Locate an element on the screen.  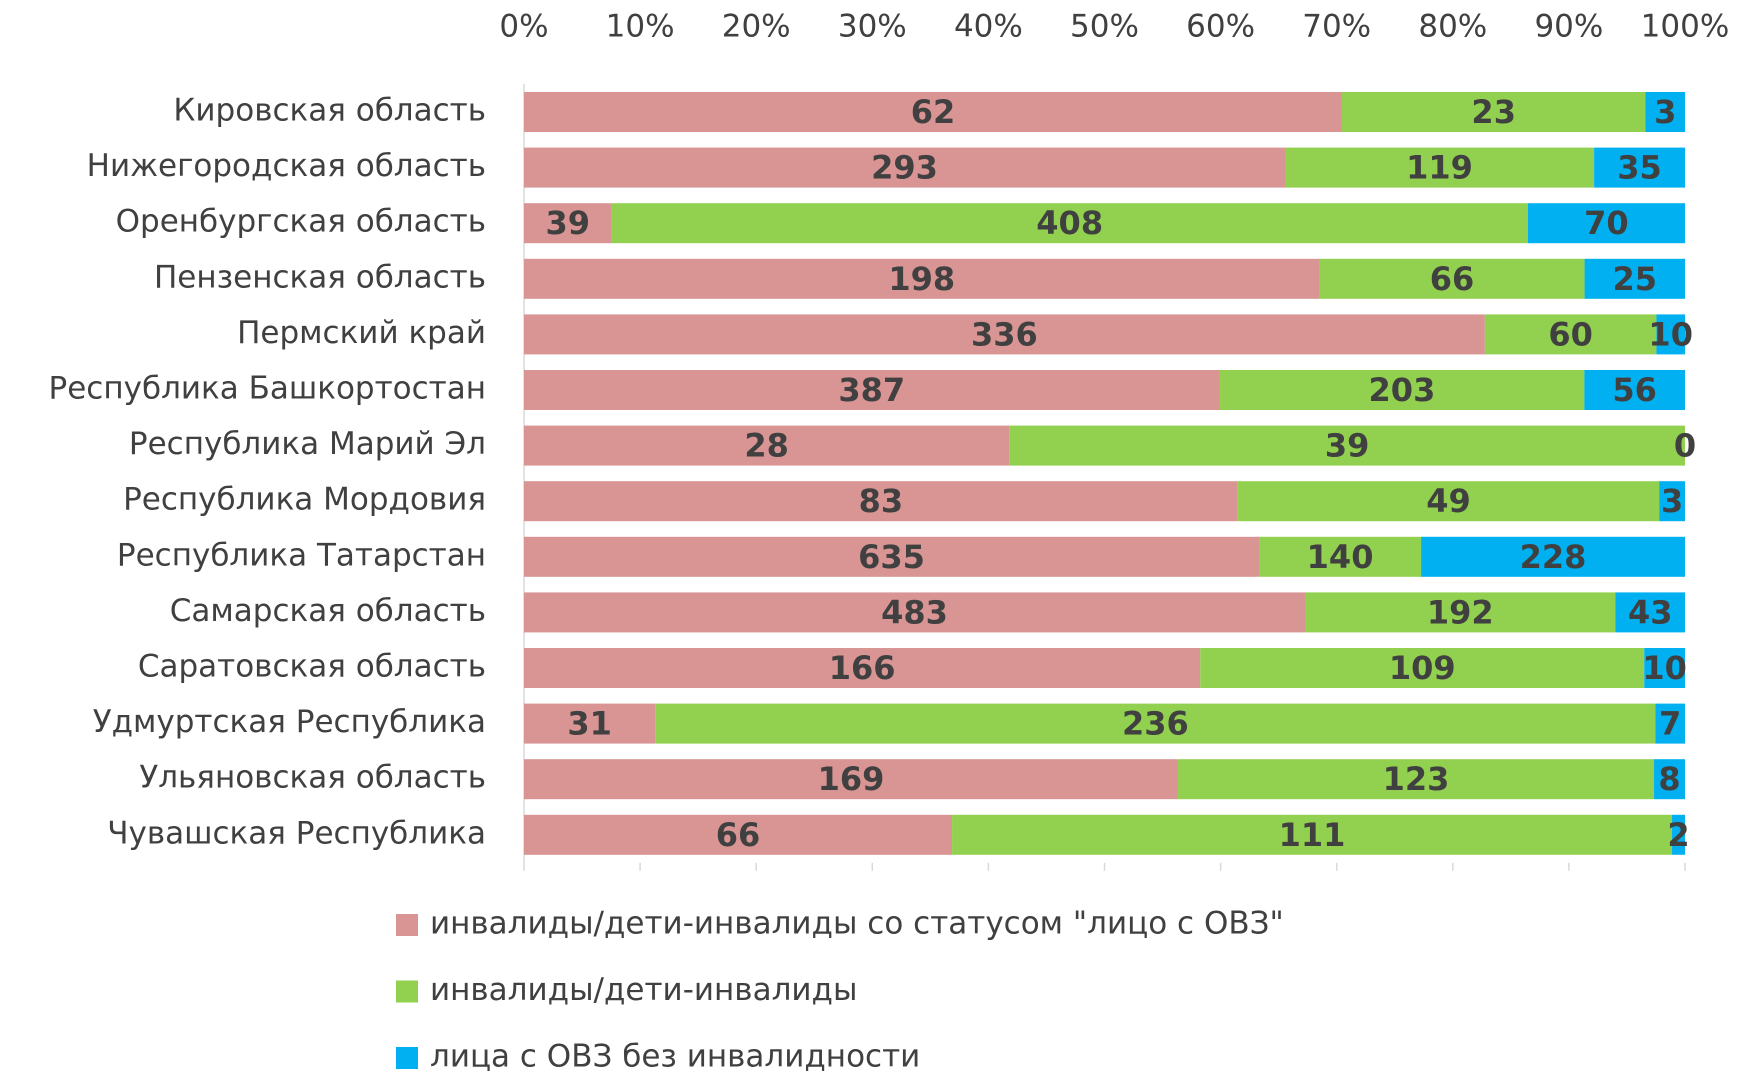
data-label: 2 is located at coordinates (1678, 835).